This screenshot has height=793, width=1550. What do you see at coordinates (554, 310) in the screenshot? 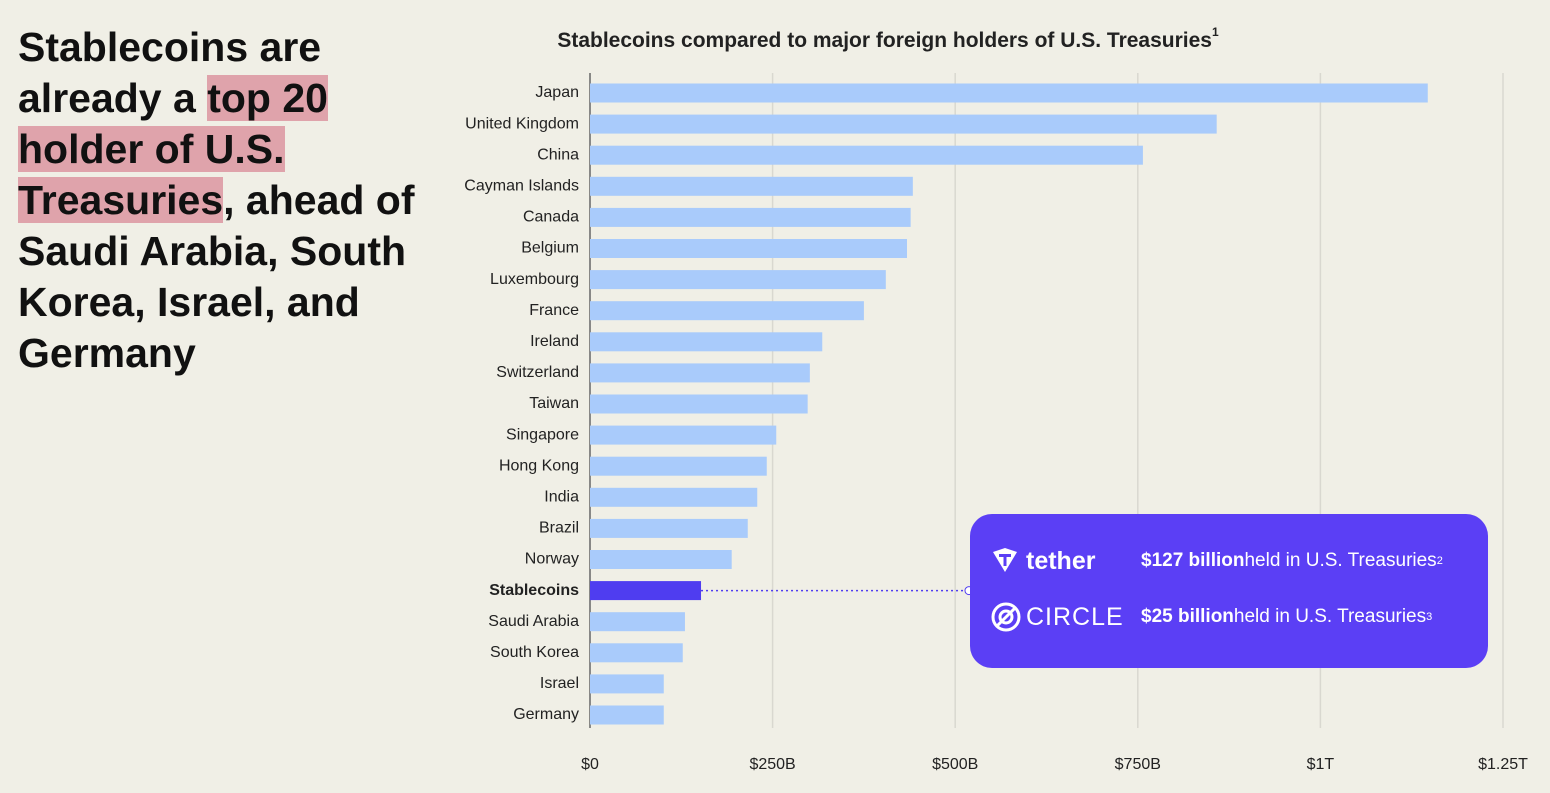
I see `y-tick-label: France` at bounding box center [554, 310].